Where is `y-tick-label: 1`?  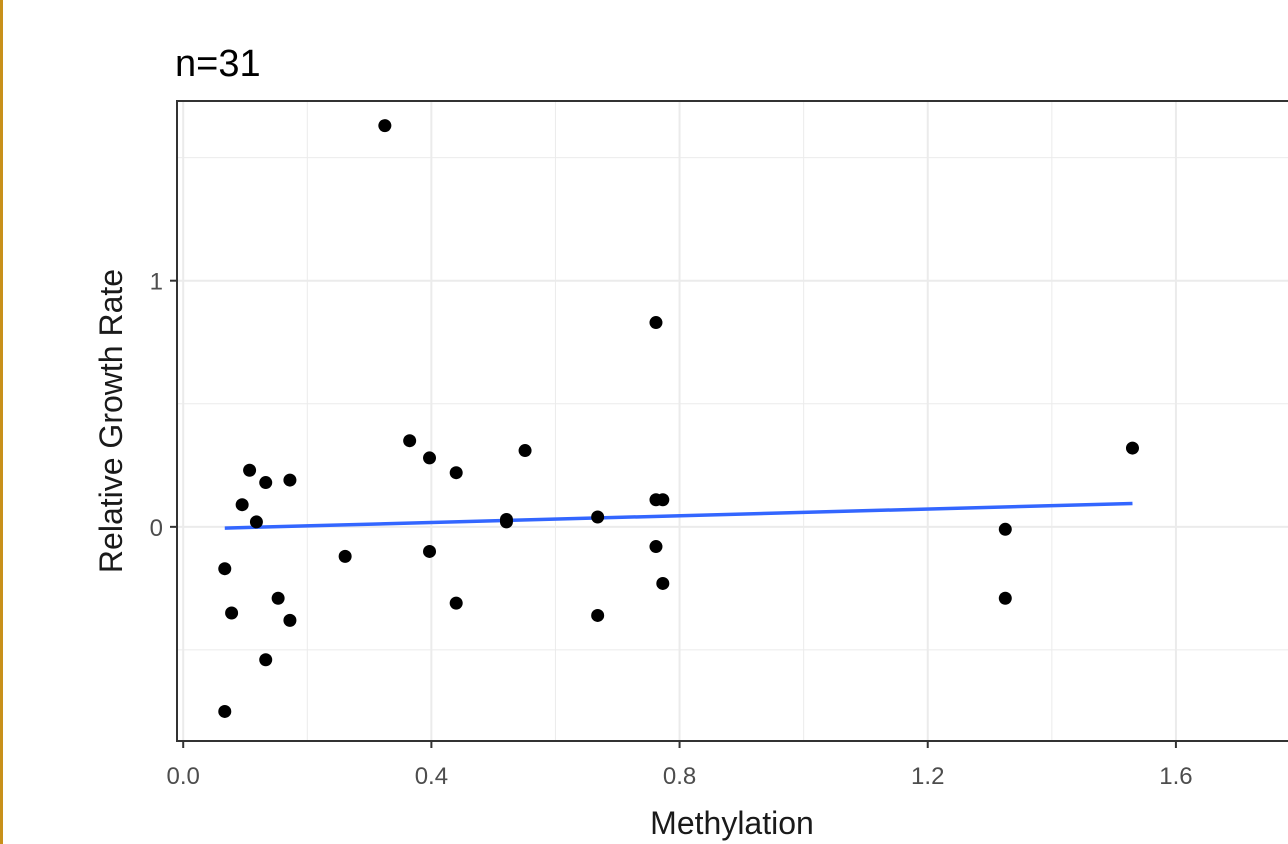 y-tick-label: 1 is located at coordinates (156, 282).